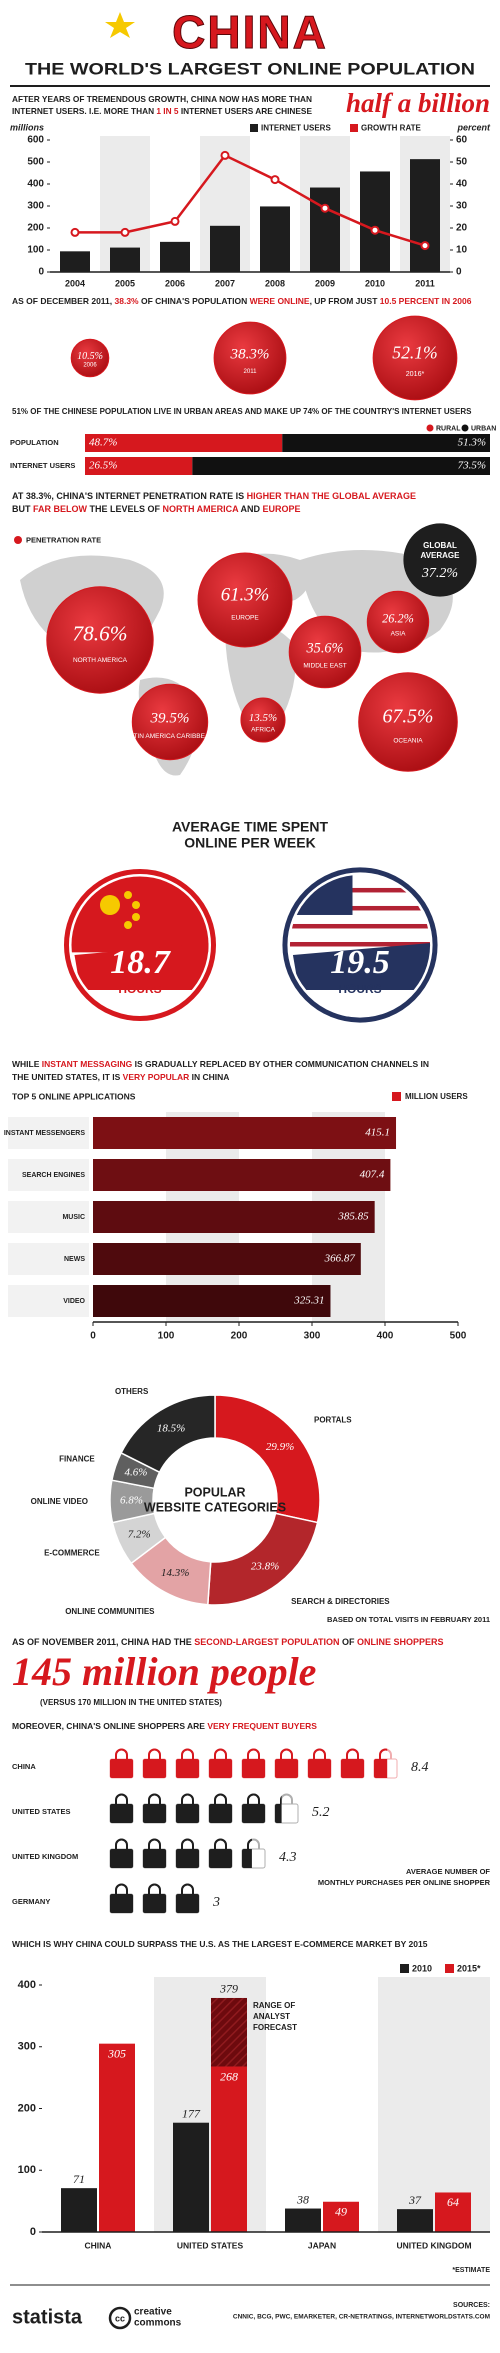 Image resolution: width=500 pixels, height=2353 pixels. Describe the element at coordinates (288, 1857) in the screenshot. I see `value-label: 4.3` at that location.